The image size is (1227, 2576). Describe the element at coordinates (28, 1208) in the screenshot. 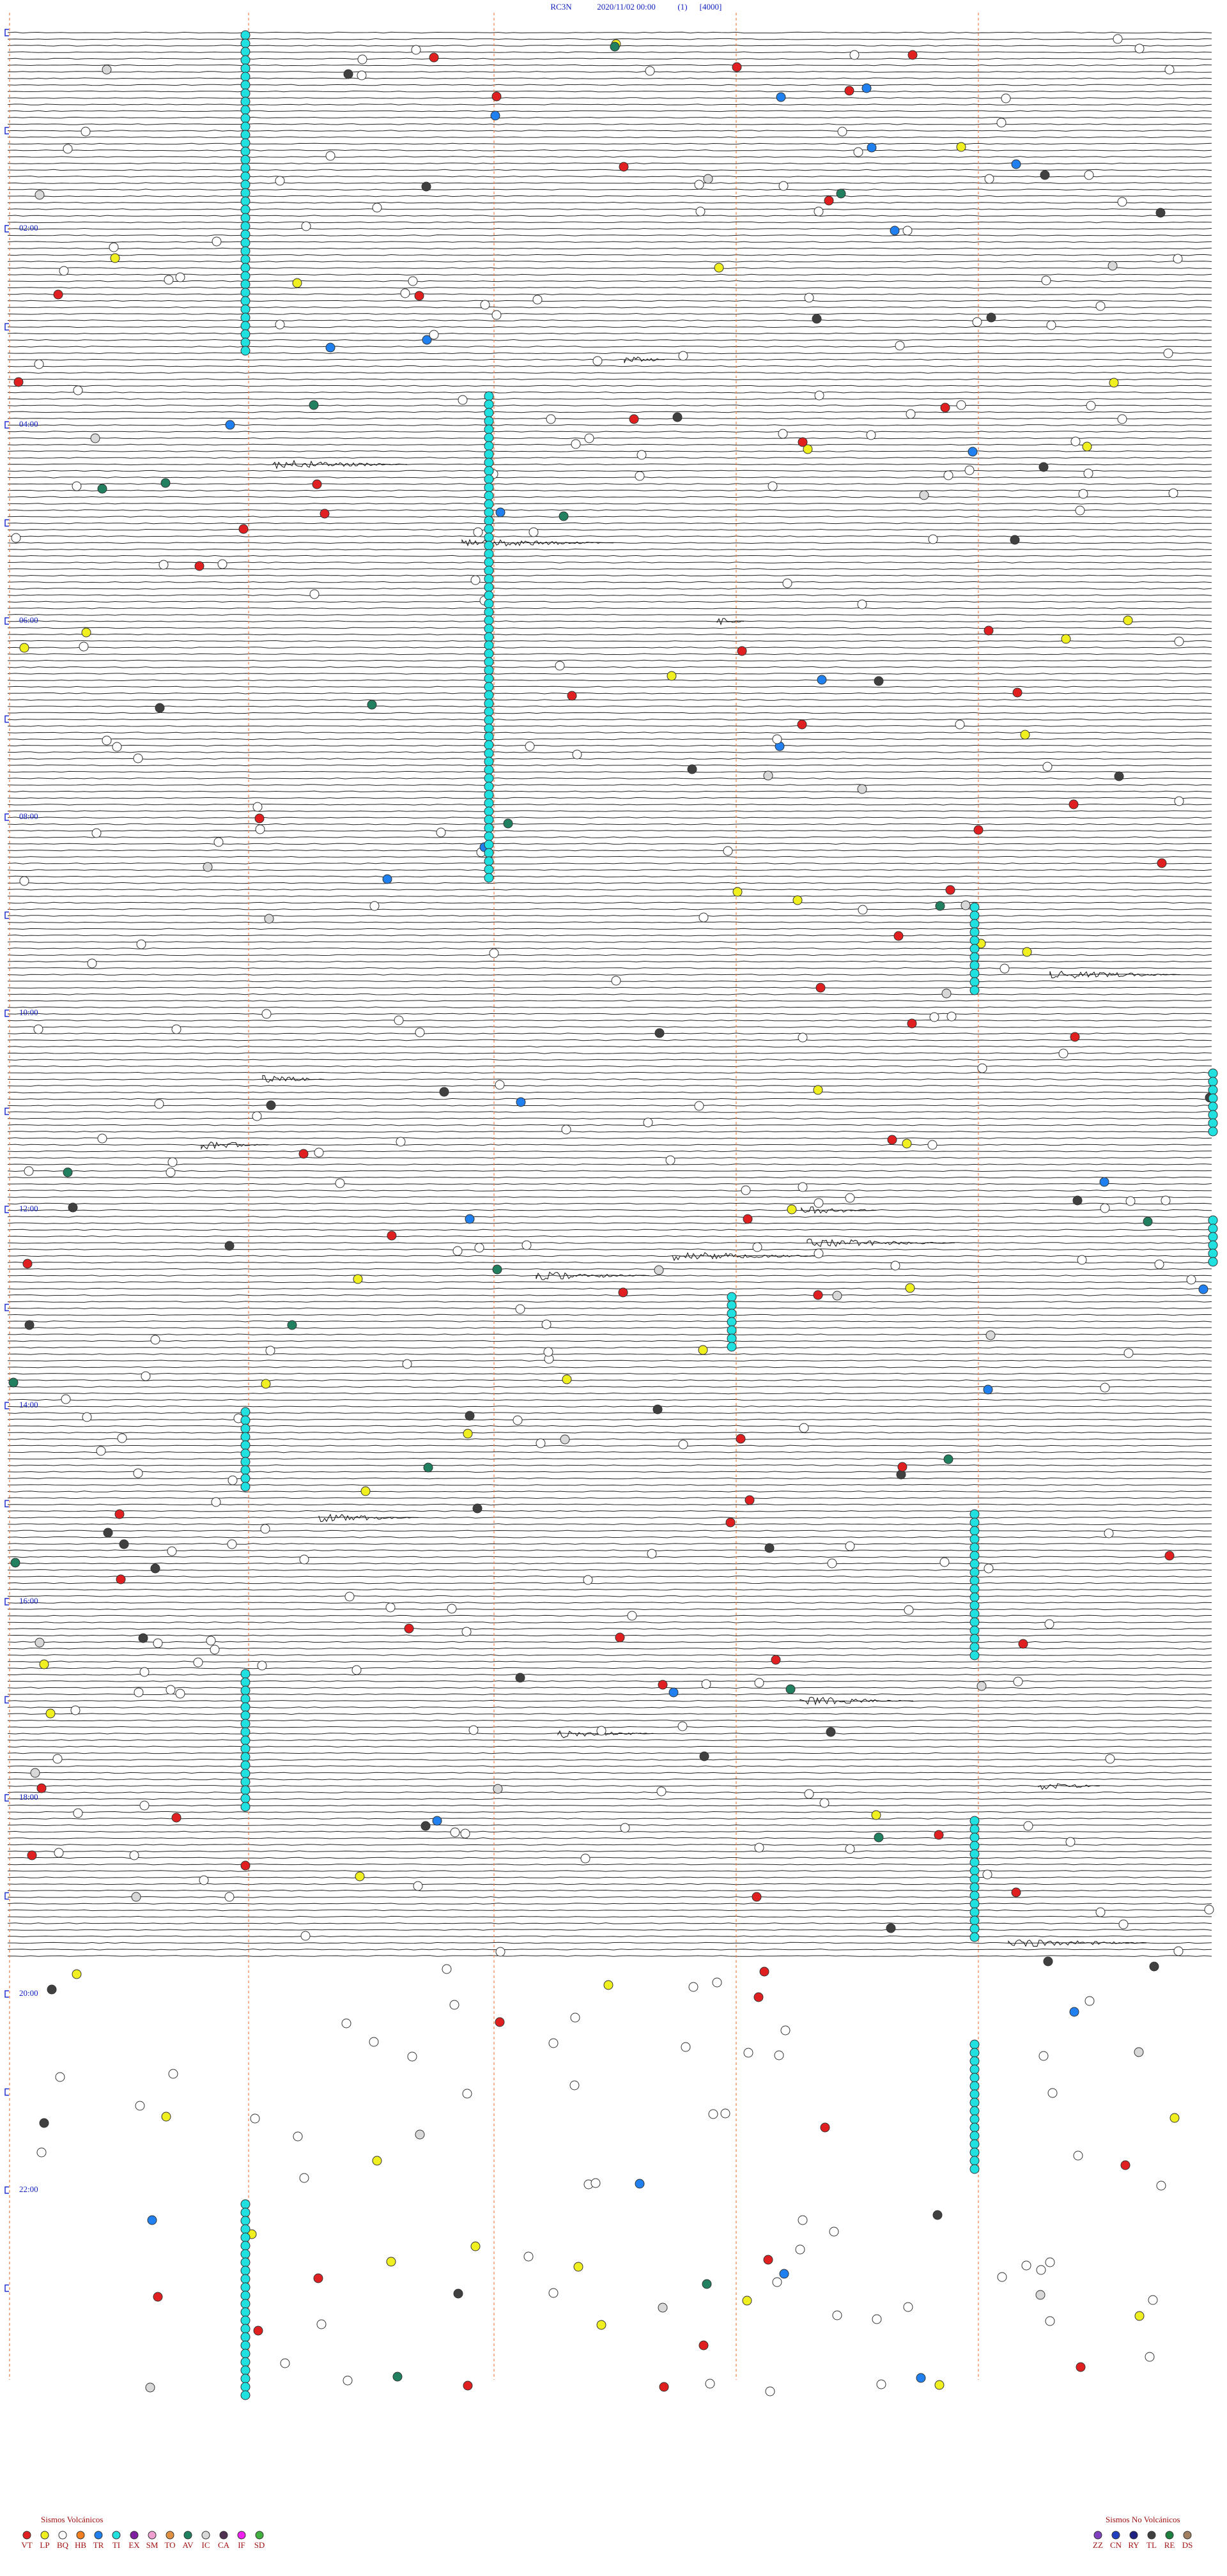

I see `time-label: 12:00` at that location.